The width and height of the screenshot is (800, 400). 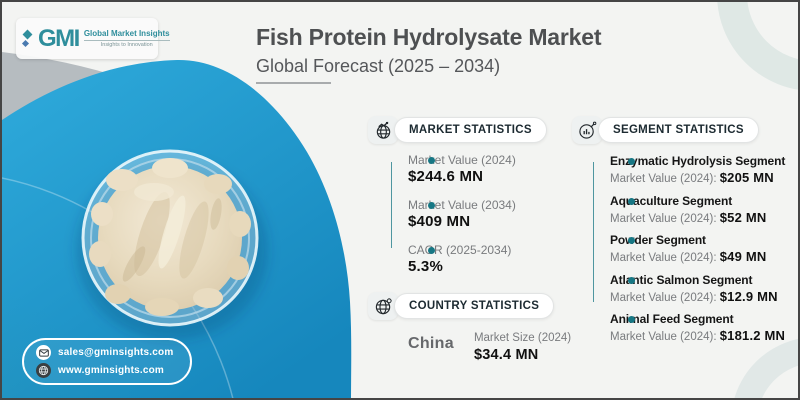 What do you see at coordinates (474, 306) in the screenshot?
I see `country-statistics-heading: COUNTRY STATISTICS` at bounding box center [474, 306].